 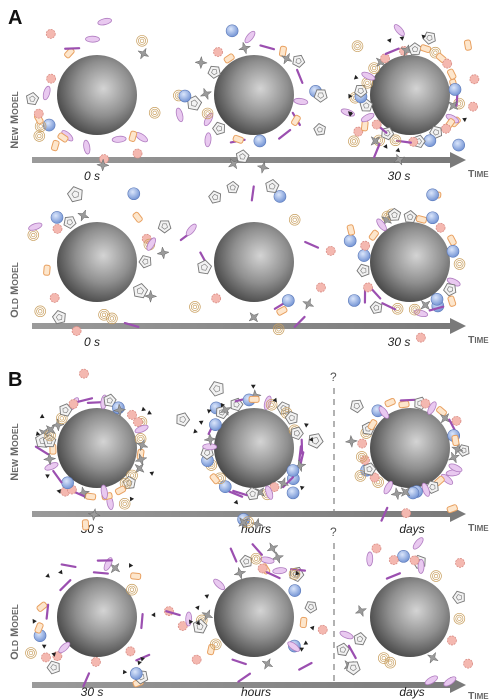 What do you see at coordinates (410, 448) in the screenshot?
I see `nanoparticle-sphere` at bounding box center [410, 448].